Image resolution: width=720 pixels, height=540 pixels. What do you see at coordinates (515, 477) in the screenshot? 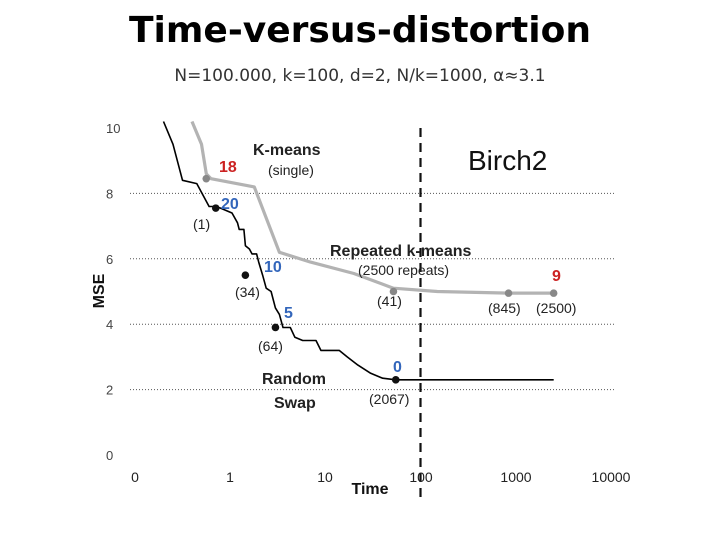
I see `x-tick-label: 1000` at bounding box center [515, 477].